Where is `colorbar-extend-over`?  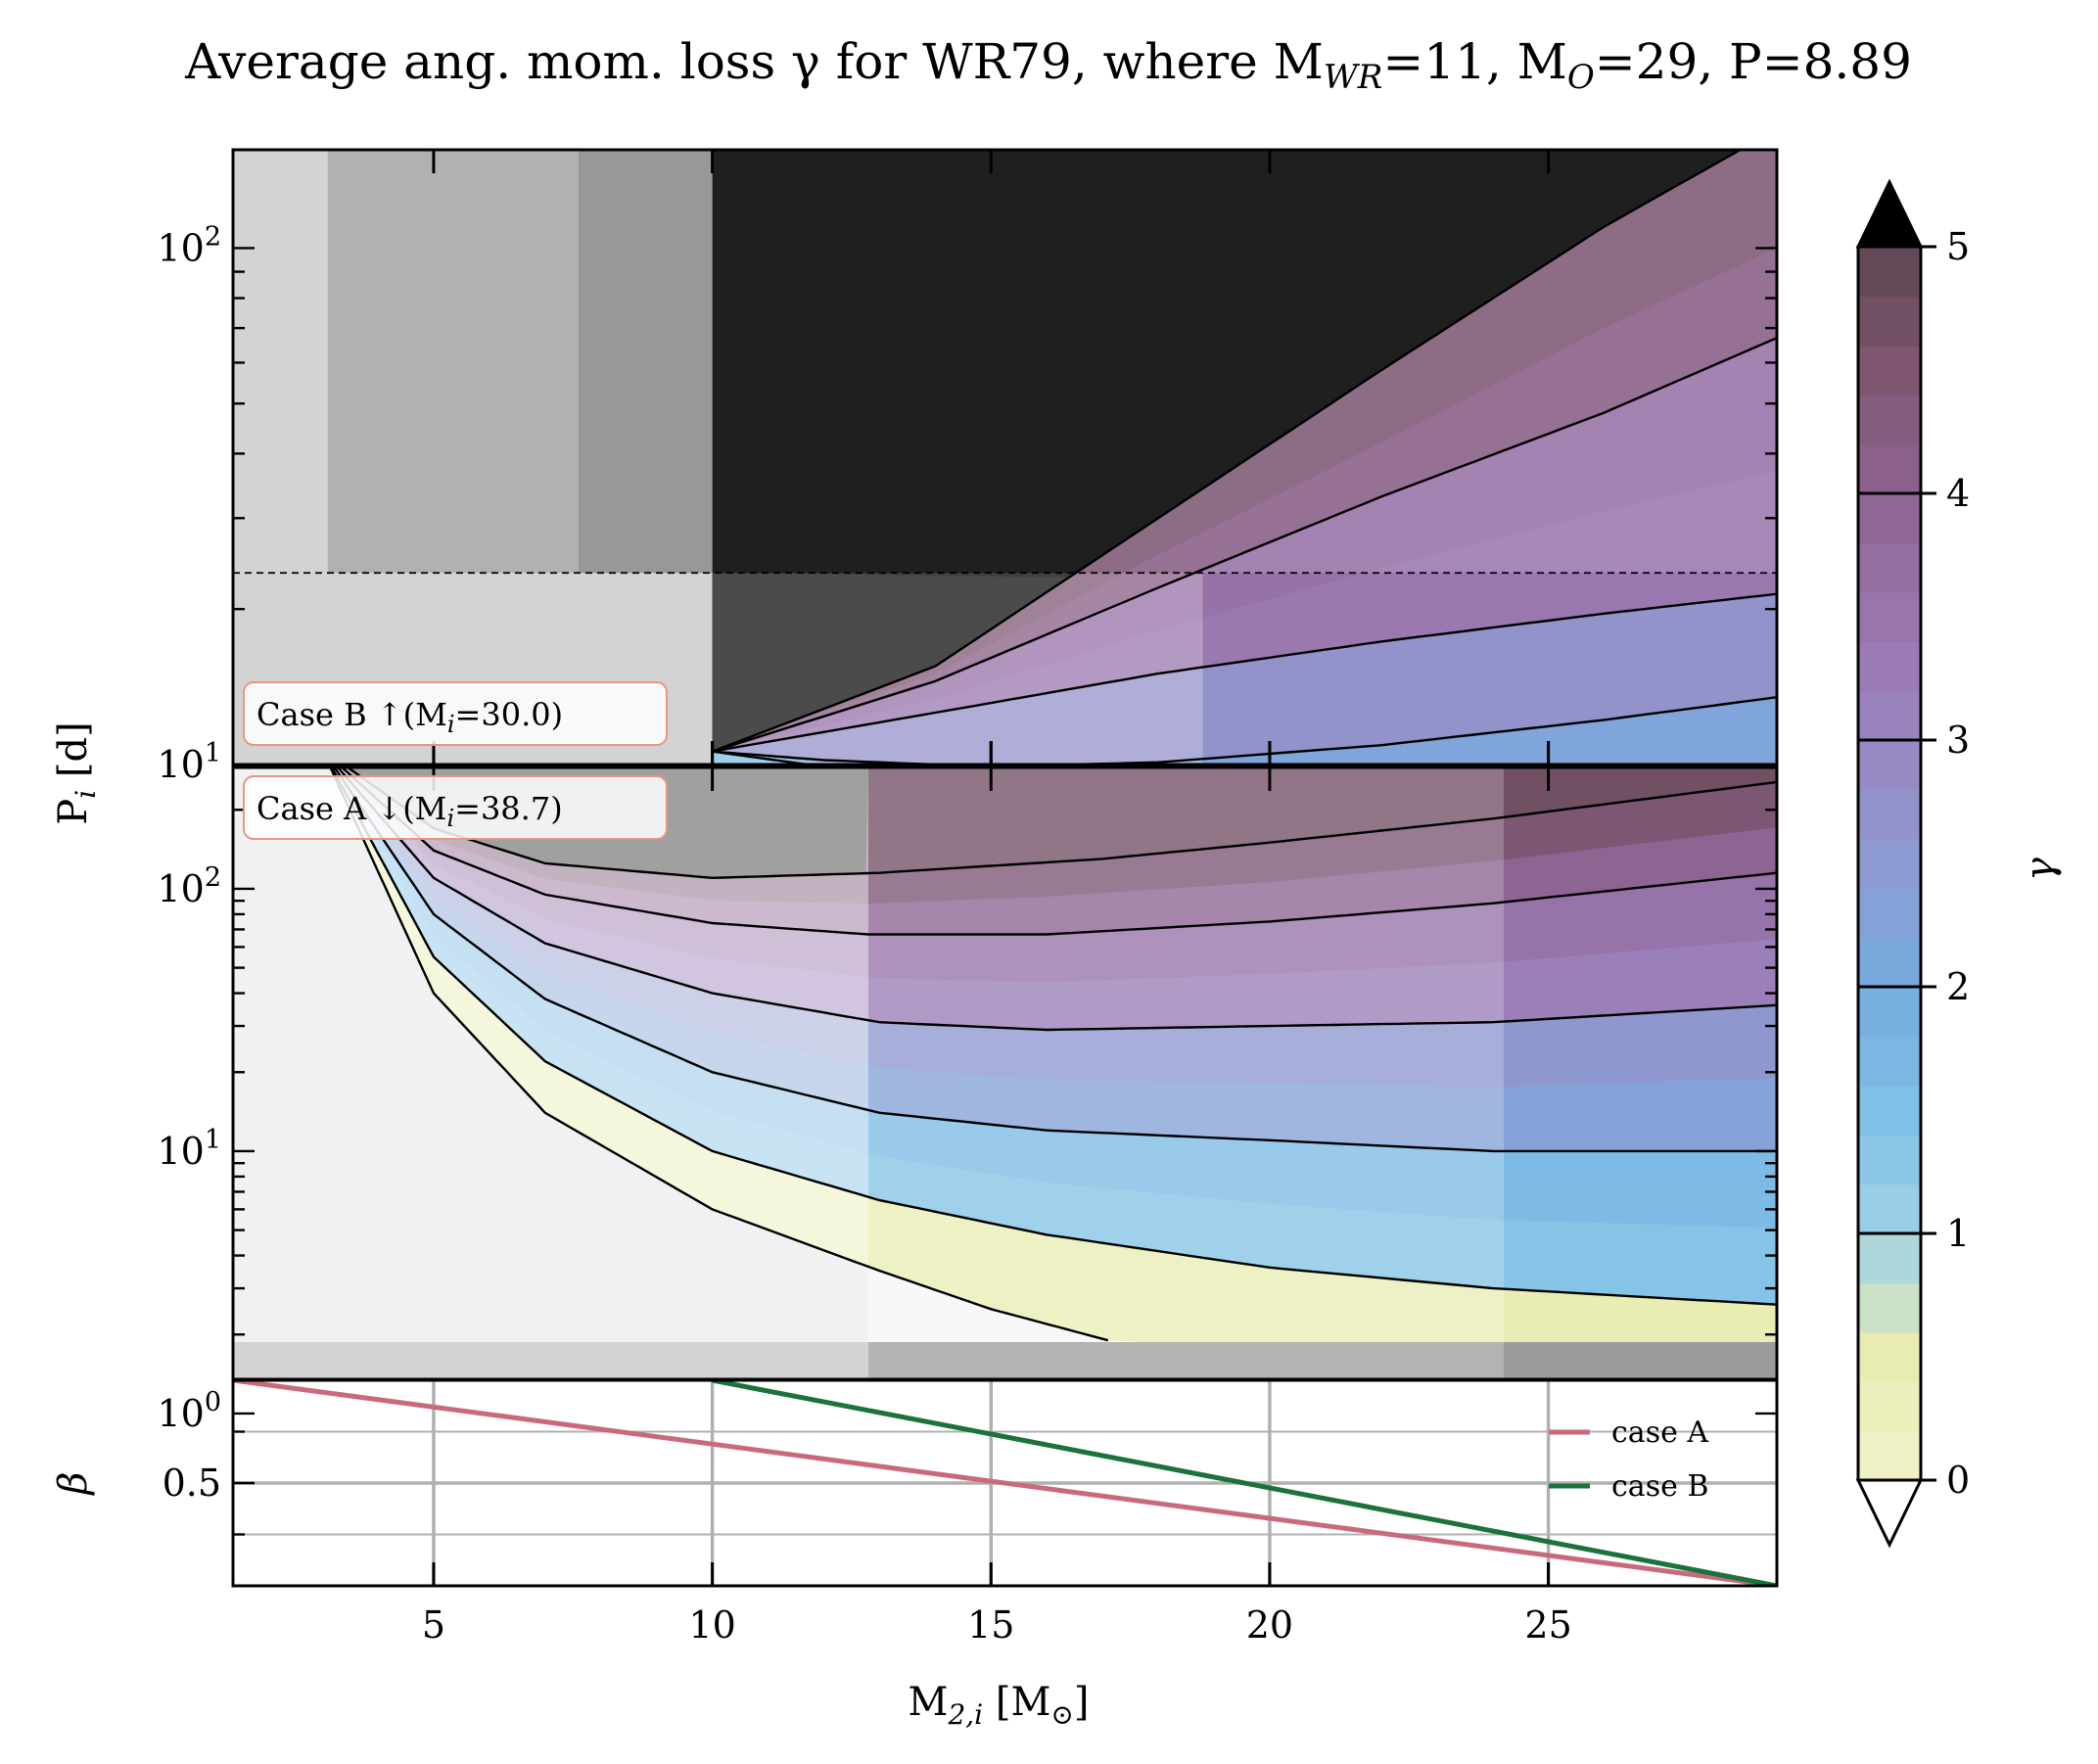
colorbar-extend-over is located at coordinates (1889, 213).